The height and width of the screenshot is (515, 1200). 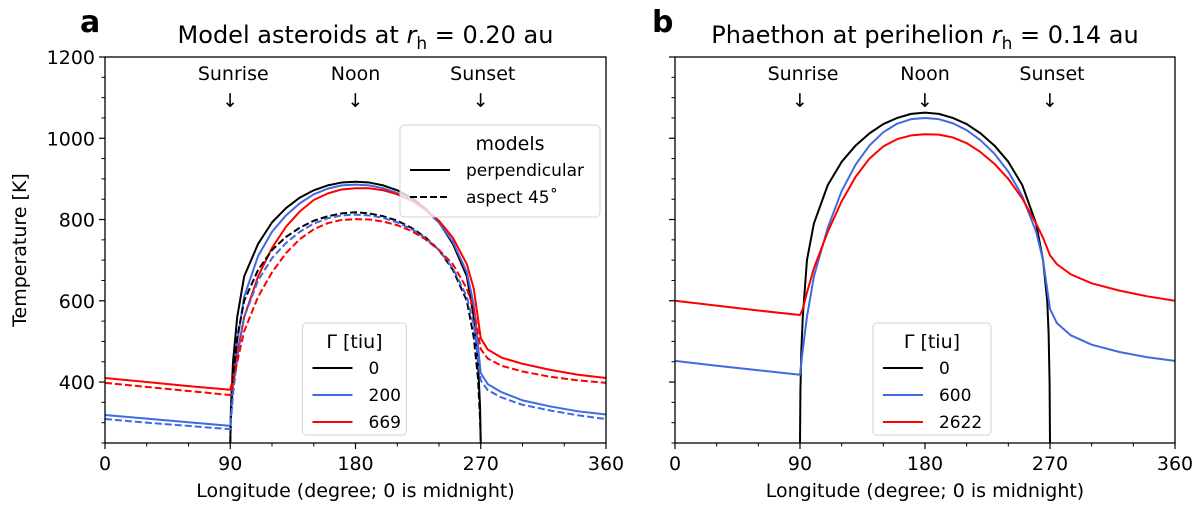 What do you see at coordinates (385, 396) in the screenshot?
I see `legend-label: 200` at bounding box center [385, 396].